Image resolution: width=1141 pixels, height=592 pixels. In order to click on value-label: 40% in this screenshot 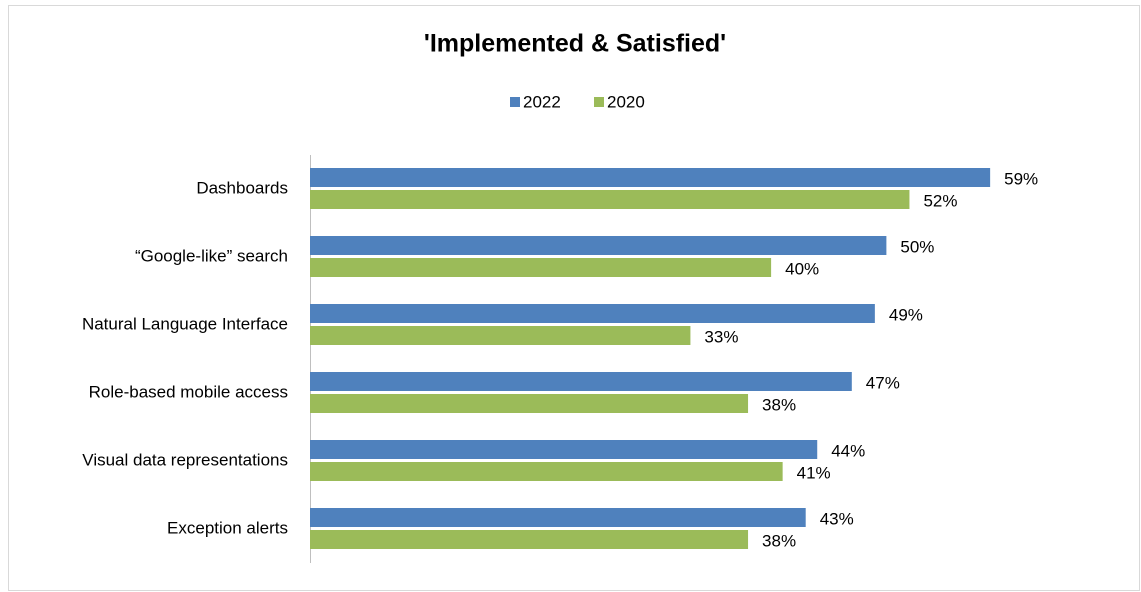, I will do `click(802, 268)`.